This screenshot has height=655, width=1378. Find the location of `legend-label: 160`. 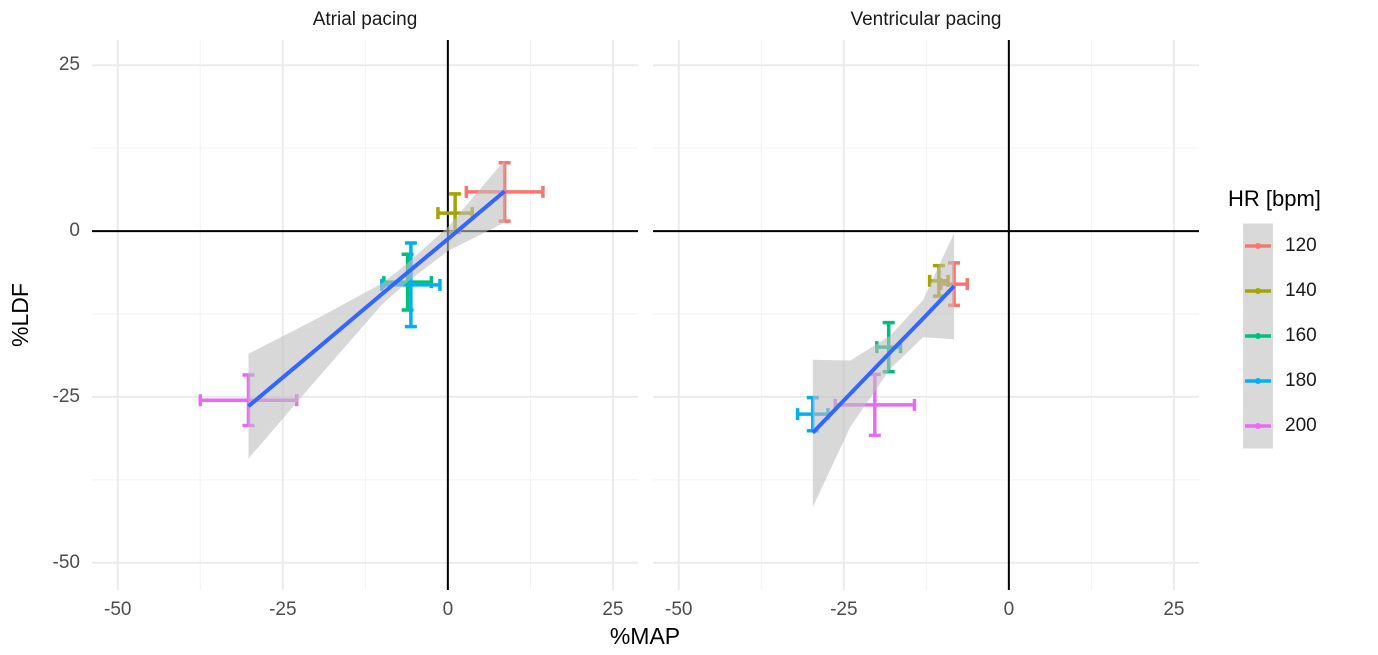

legend-label: 160 is located at coordinates (1301, 335).